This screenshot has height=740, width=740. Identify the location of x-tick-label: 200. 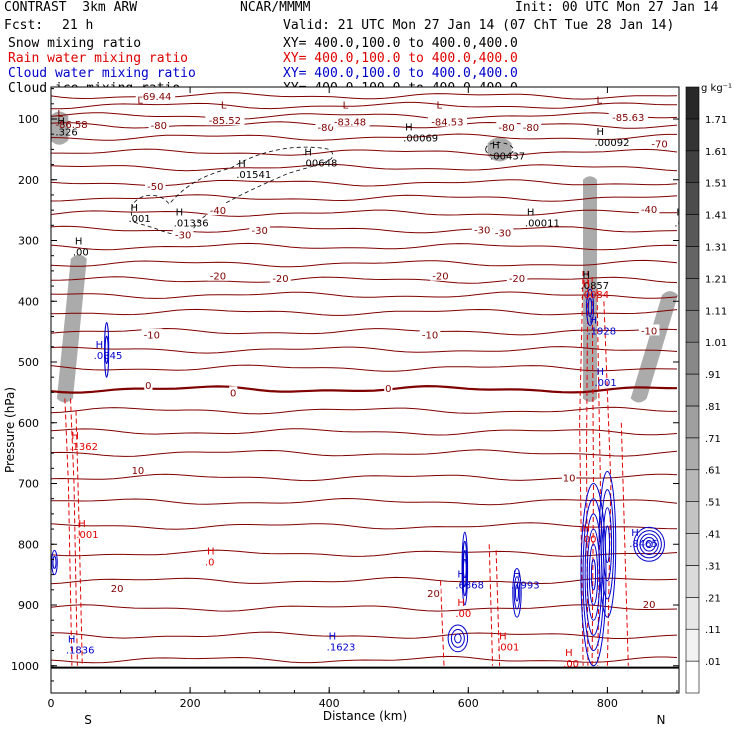
(190, 703).